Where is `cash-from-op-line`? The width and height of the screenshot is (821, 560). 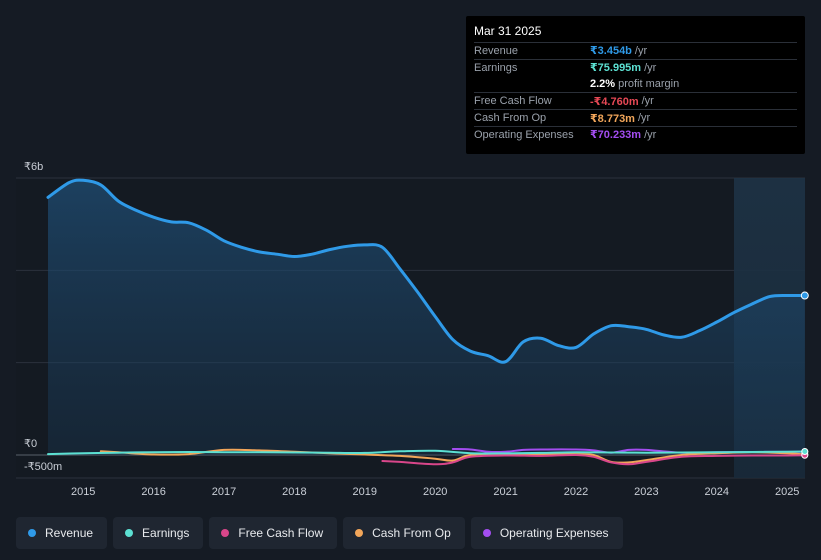
cash-from-op-line is located at coordinates (452, 456).